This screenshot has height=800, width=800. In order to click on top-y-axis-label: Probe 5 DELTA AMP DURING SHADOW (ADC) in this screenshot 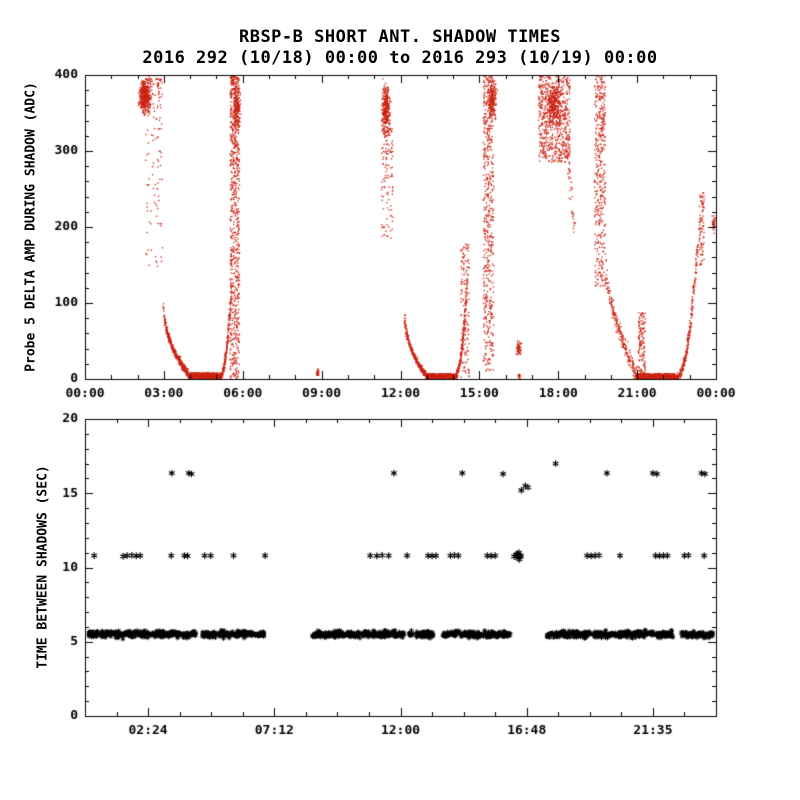, I will do `click(31, 227)`.